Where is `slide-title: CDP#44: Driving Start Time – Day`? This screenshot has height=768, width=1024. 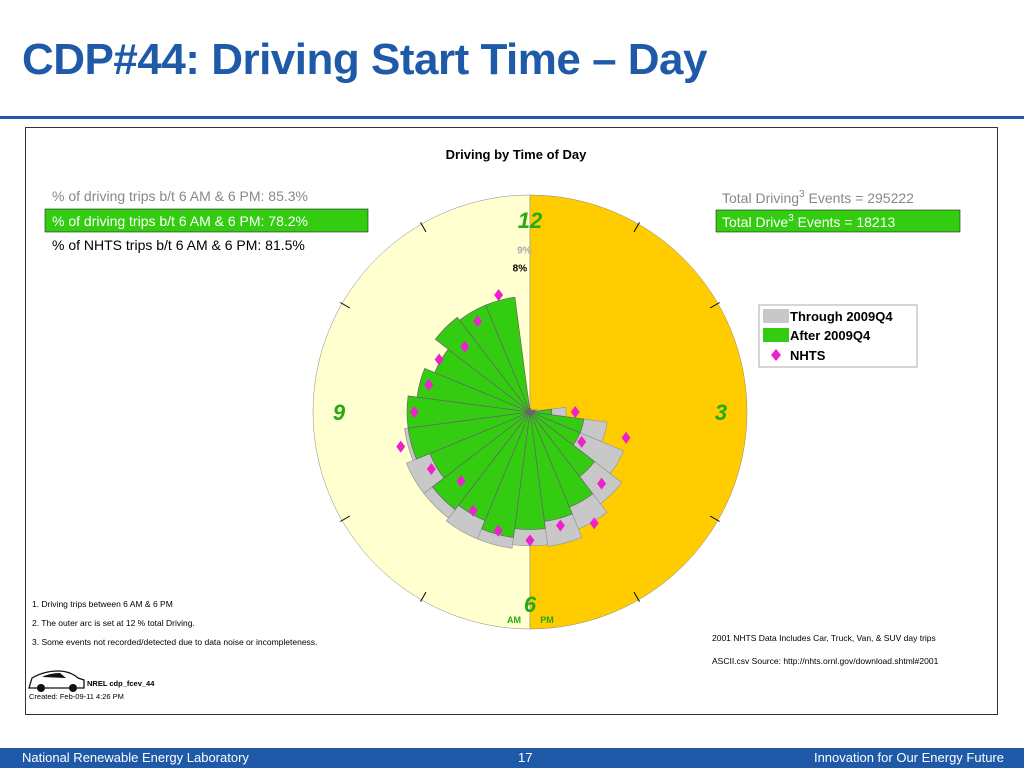
slide-title: CDP#44: Driving Start Time – Day is located at coordinates (365, 59).